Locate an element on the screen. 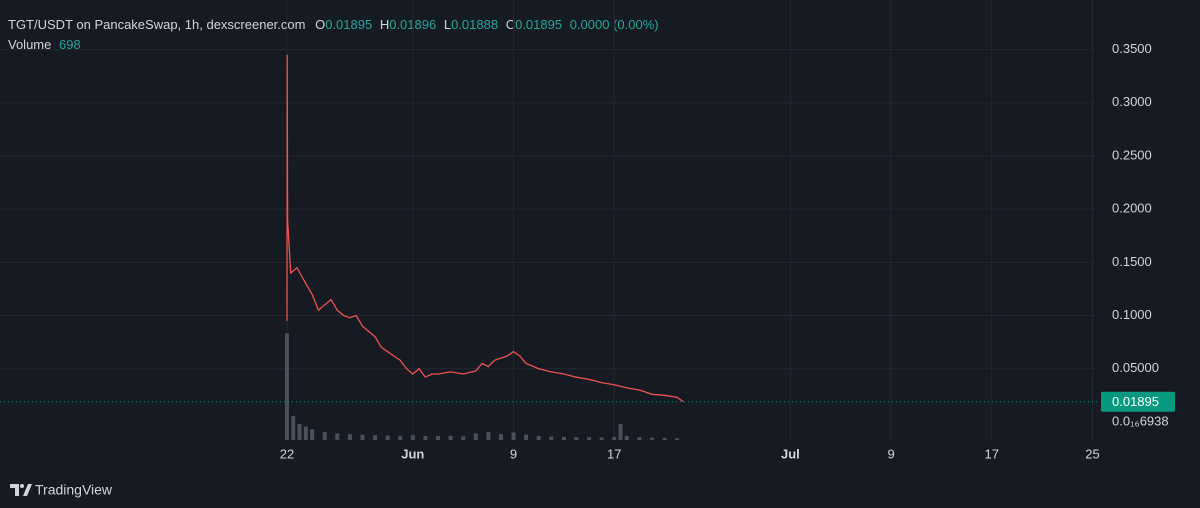 This screenshot has height=508, width=1200. y-tick-label: 0.1500 is located at coordinates (1132, 261).